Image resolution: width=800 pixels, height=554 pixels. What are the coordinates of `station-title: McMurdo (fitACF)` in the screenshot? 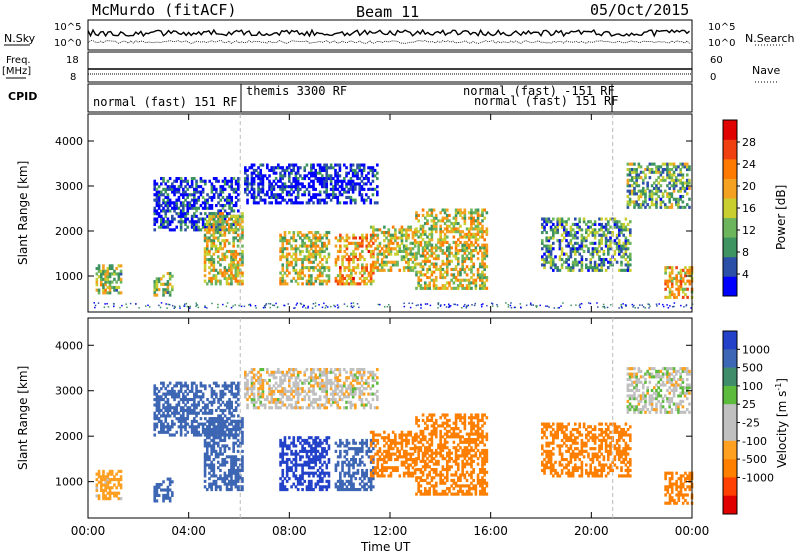 It's located at (164, 10).